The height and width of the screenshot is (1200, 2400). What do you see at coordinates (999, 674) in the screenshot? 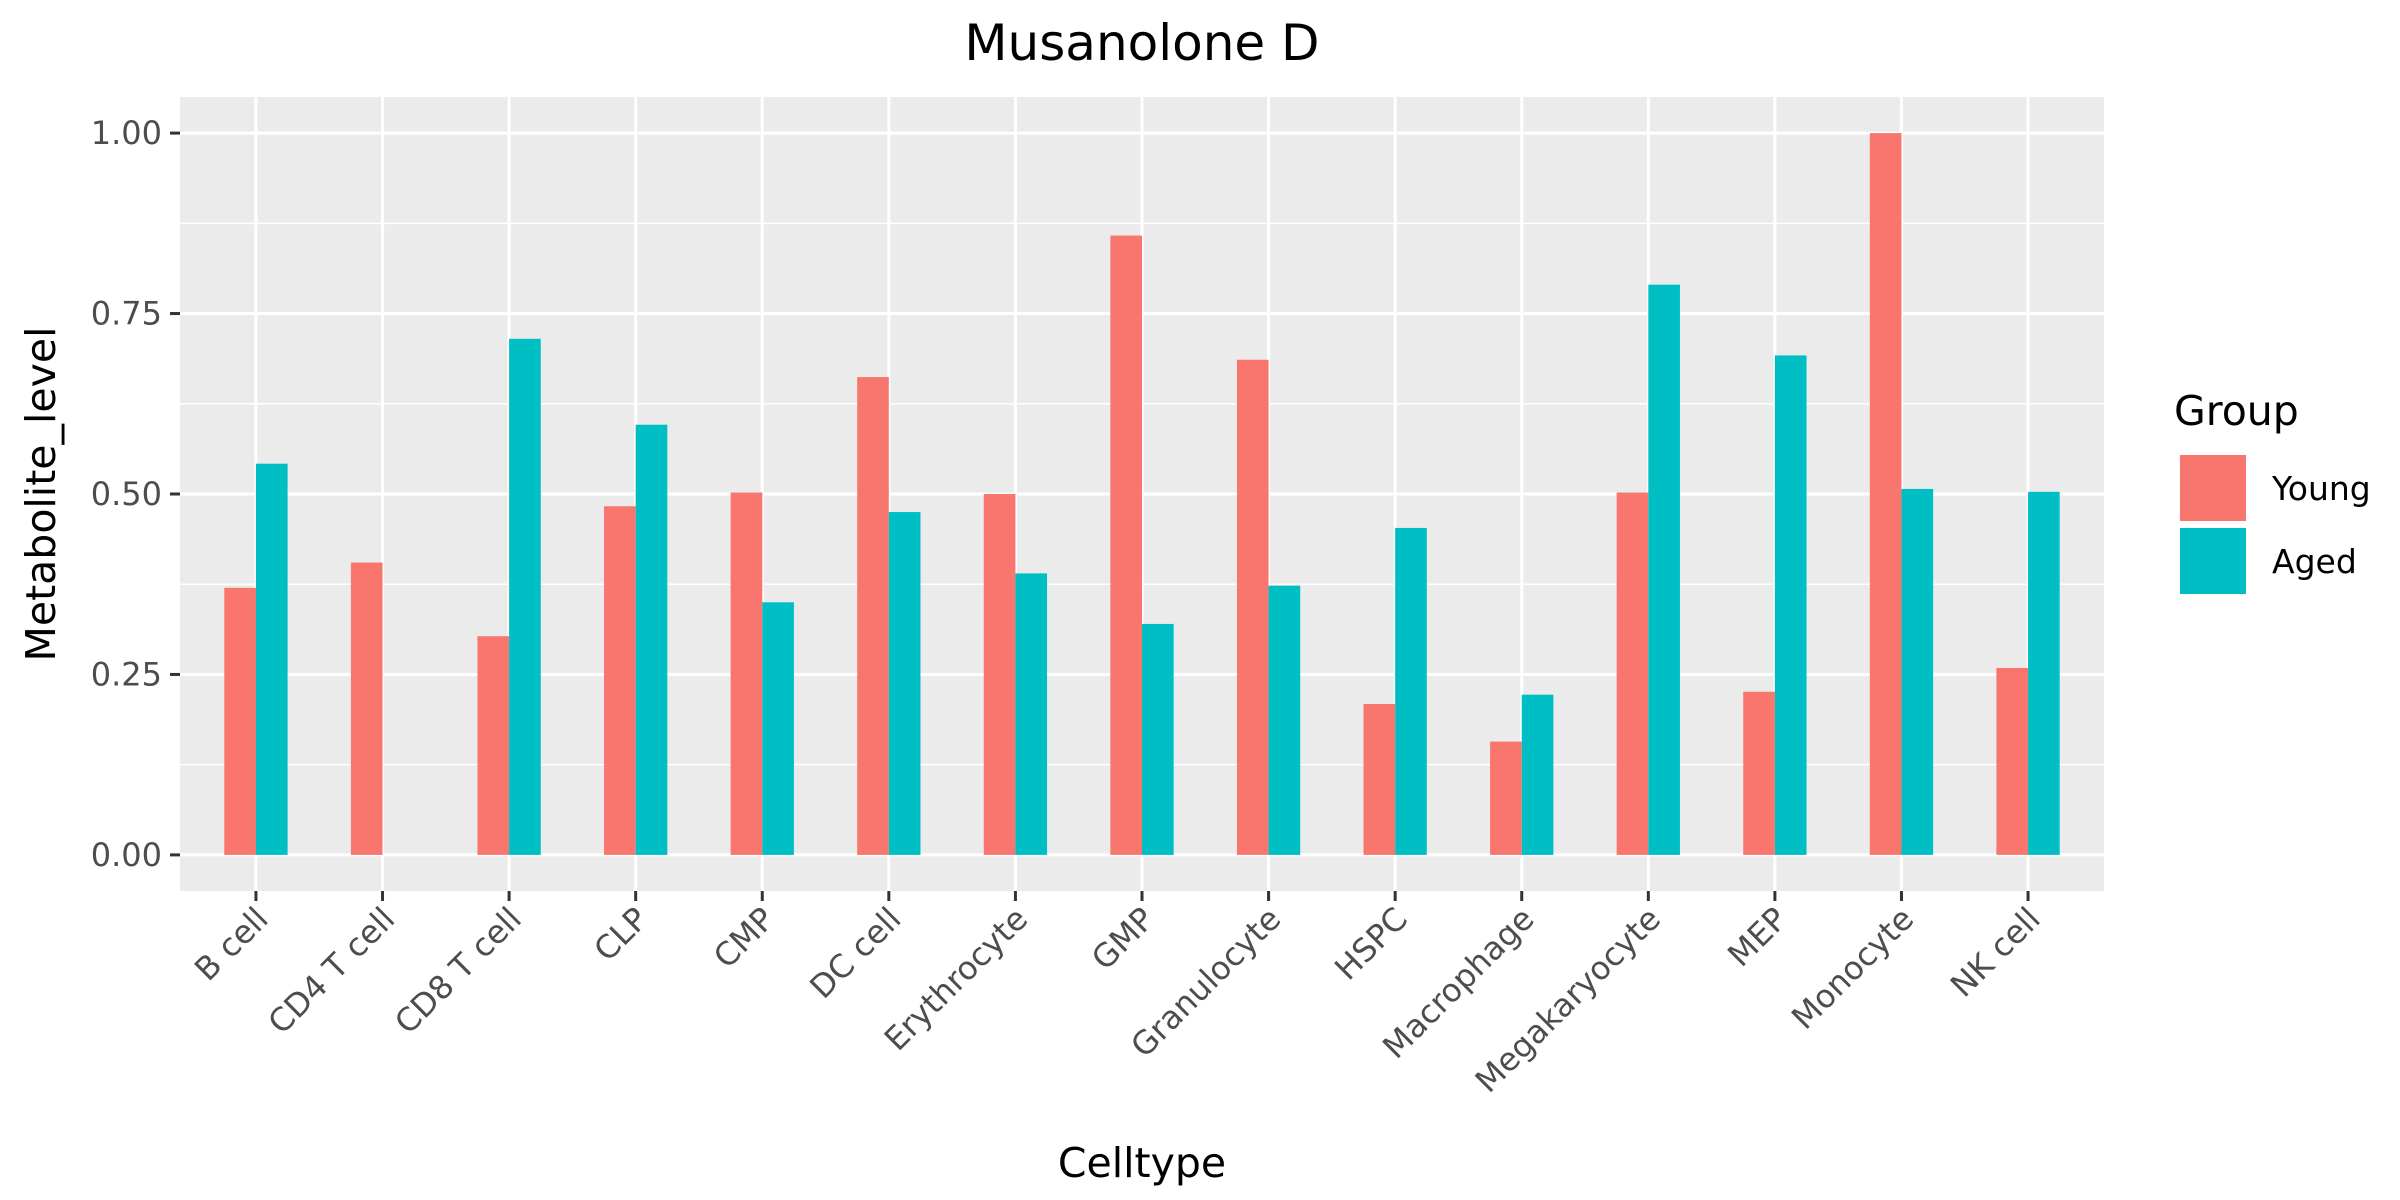
I see `bar-young-erythrocyte` at bounding box center [999, 674].